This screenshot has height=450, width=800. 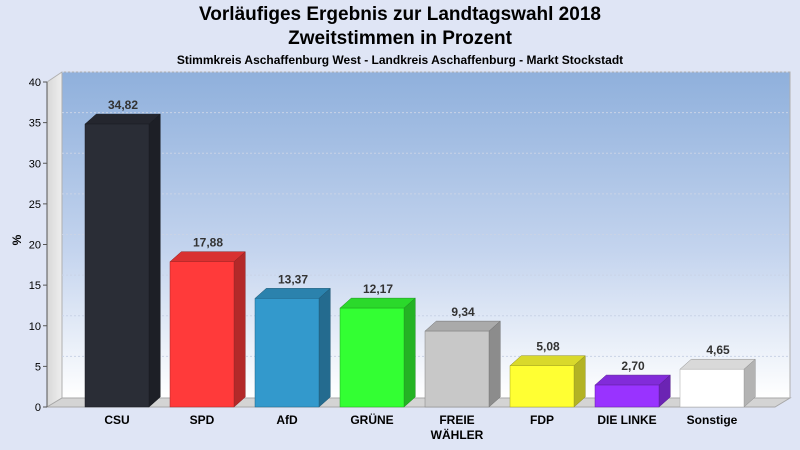 I want to click on bar-afd: 13,37, so click(x=292, y=340).